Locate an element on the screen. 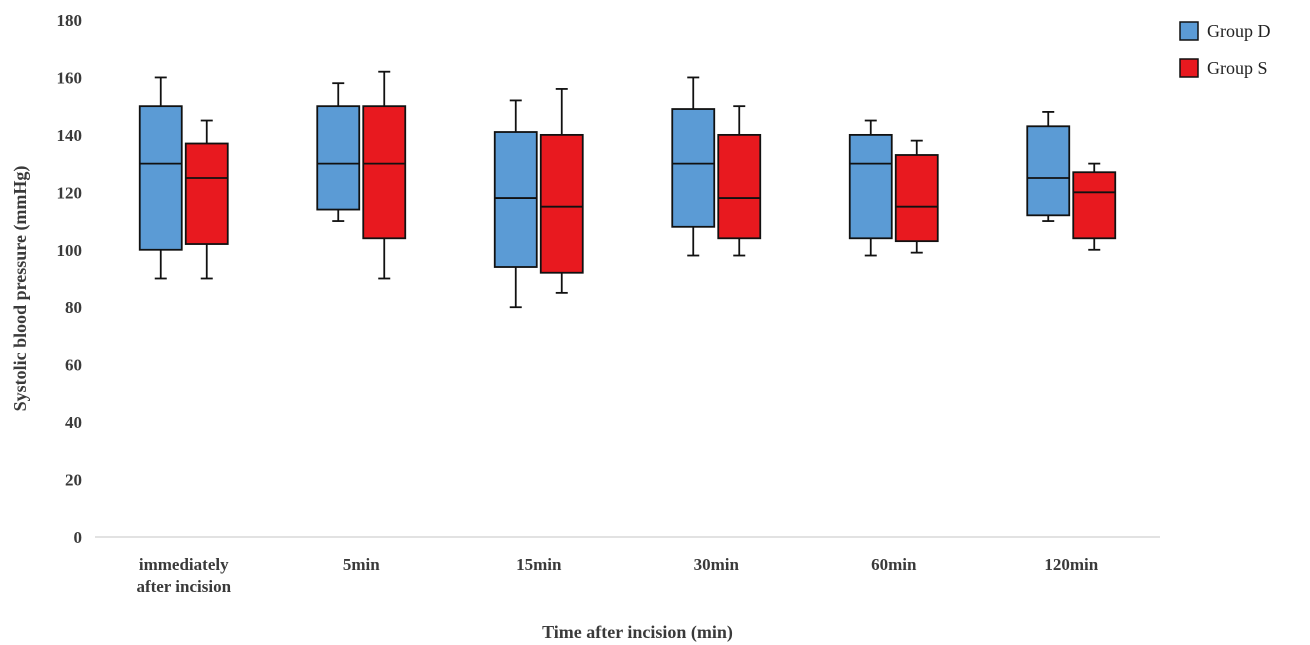  x-tick-label: 15min is located at coordinates (539, 564).